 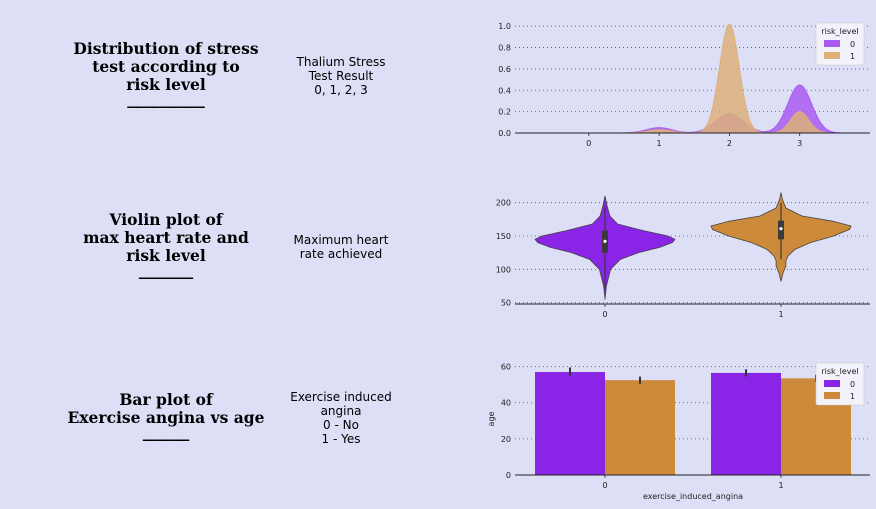 I want to click on description-line: rate achieved, so click(x=341, y=254).